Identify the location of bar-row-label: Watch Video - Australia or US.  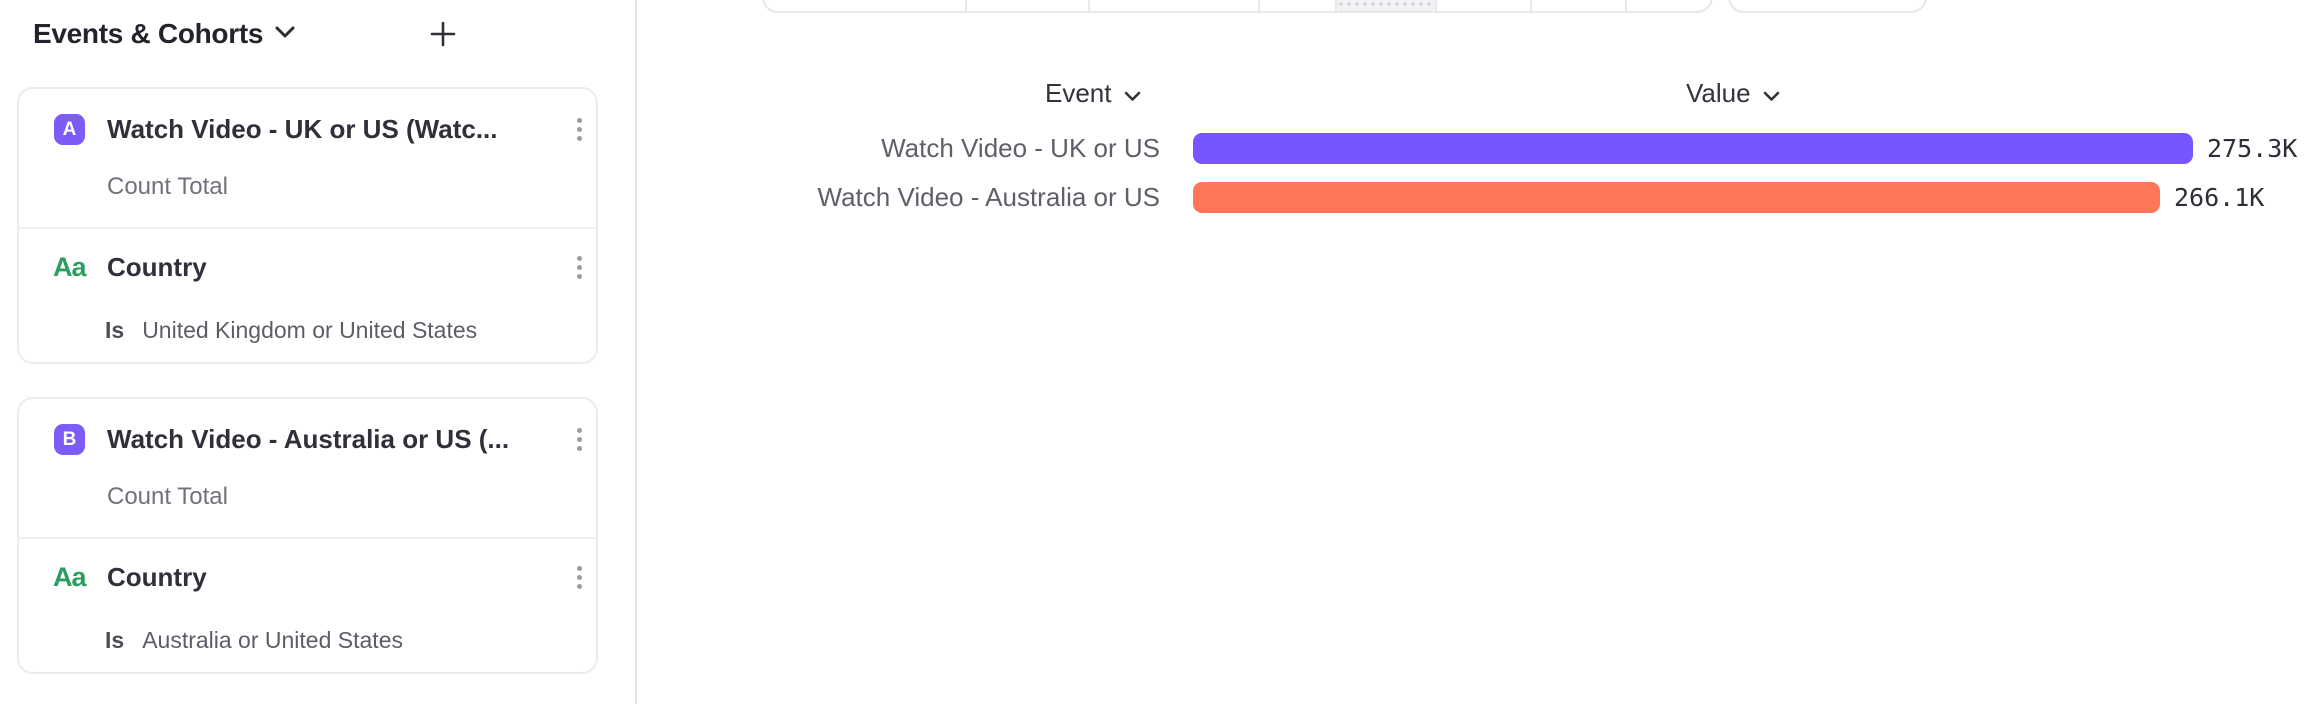
(988, 197).